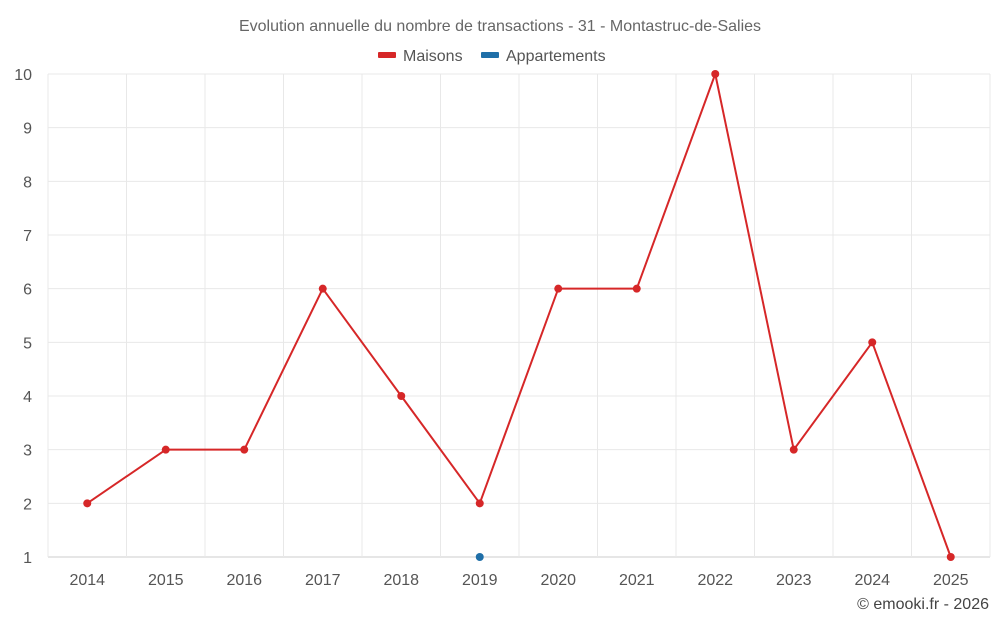  Describe the element at coordinates (27, 451) in the screenshot. I see `y-tick-label: 3` at that location.